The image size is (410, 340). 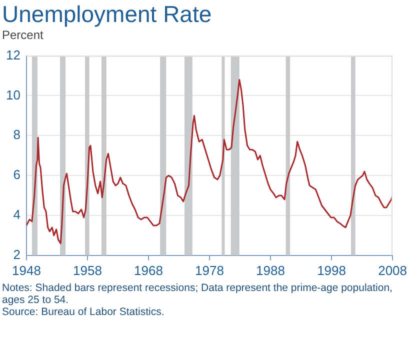 I want to click on chart-title: Unemployment Rate, so click(x=107, y=13).